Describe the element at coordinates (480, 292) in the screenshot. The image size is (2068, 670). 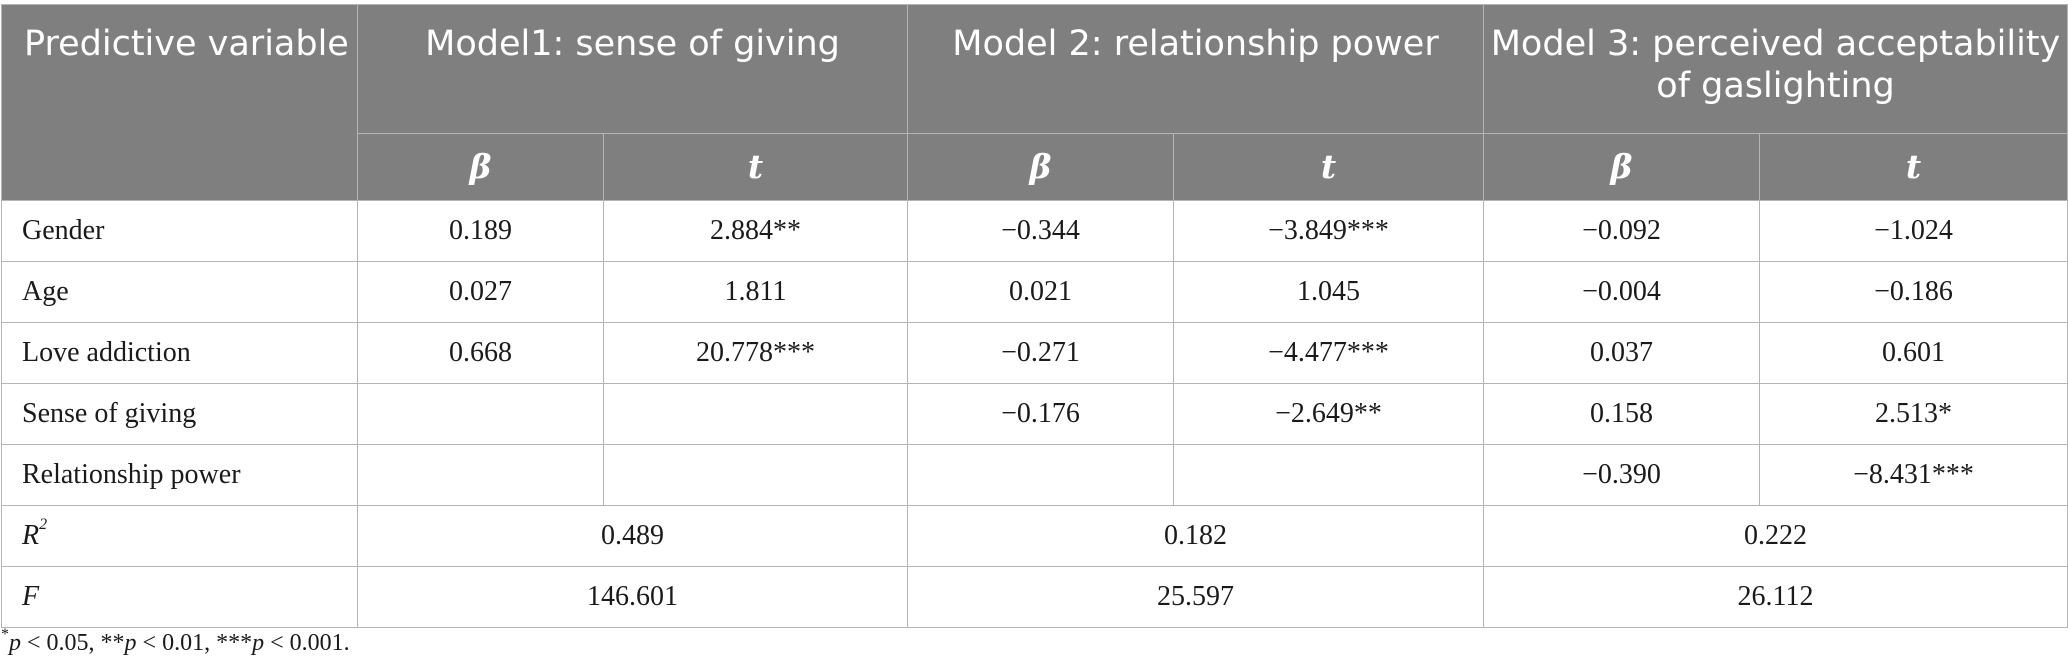
I see `table-cell: 0.027` at that location.